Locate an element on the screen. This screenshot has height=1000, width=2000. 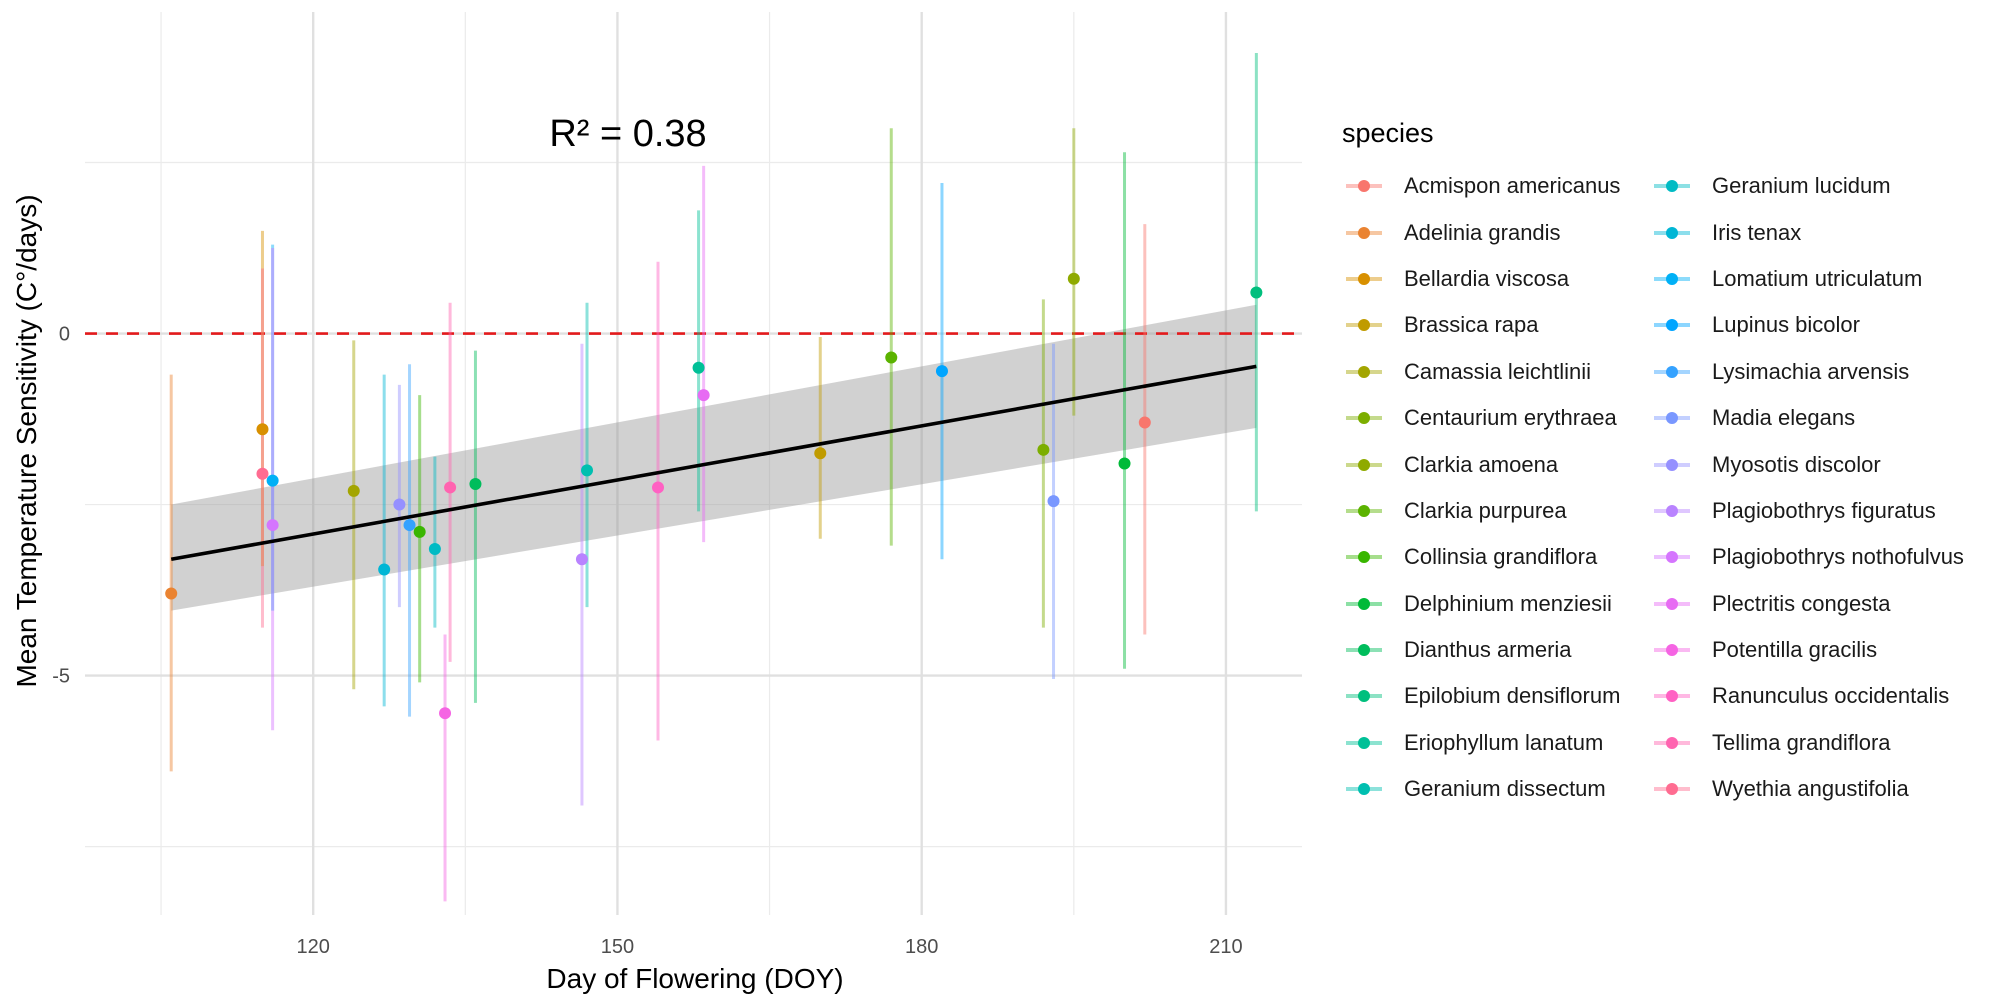
legend-item: Ranunculus occidentalis is located at coordinates (1804, 696).